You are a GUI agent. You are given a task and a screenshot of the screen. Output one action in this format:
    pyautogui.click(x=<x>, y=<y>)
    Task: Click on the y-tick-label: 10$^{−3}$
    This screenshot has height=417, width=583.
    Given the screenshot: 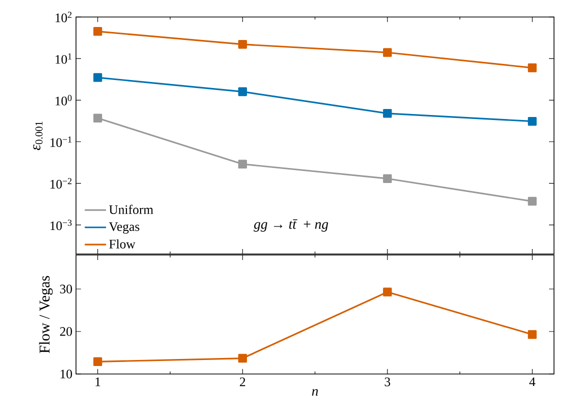 What is the action you would take?
    pyautogui.click(x=61, y=225)
    